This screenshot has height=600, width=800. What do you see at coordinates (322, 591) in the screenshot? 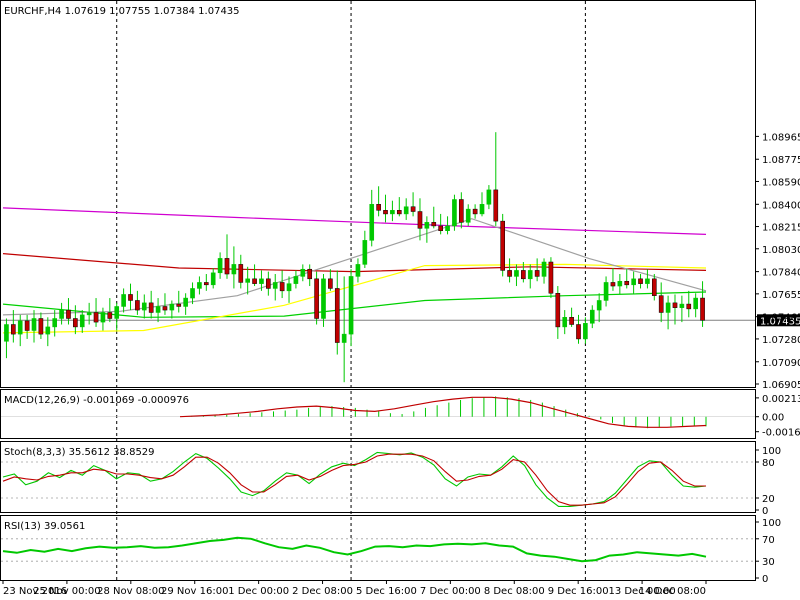
I see `time-tick-label: 2 Dec 08:00` at bounding box center [322, 591].